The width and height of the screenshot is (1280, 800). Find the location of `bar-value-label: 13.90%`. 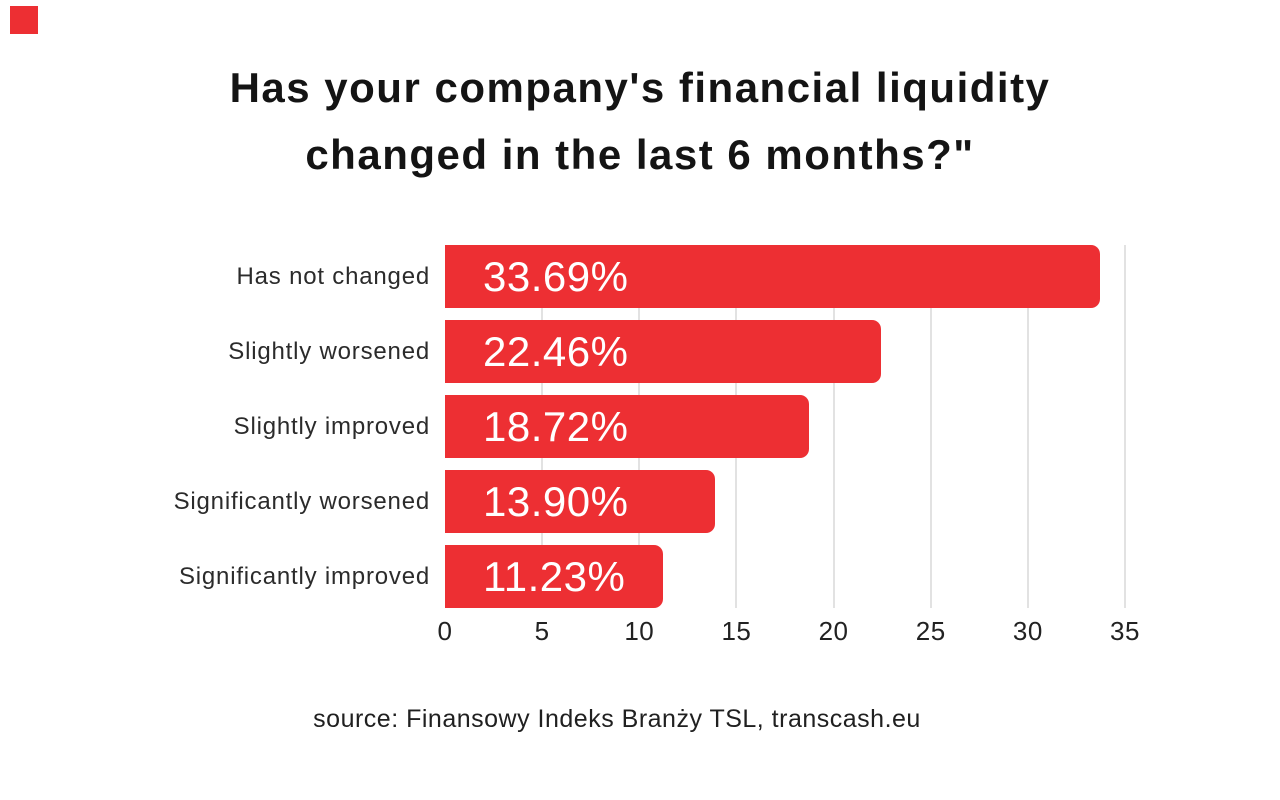

bar-value-label: 13.90% is located at coordinates (556, 501).